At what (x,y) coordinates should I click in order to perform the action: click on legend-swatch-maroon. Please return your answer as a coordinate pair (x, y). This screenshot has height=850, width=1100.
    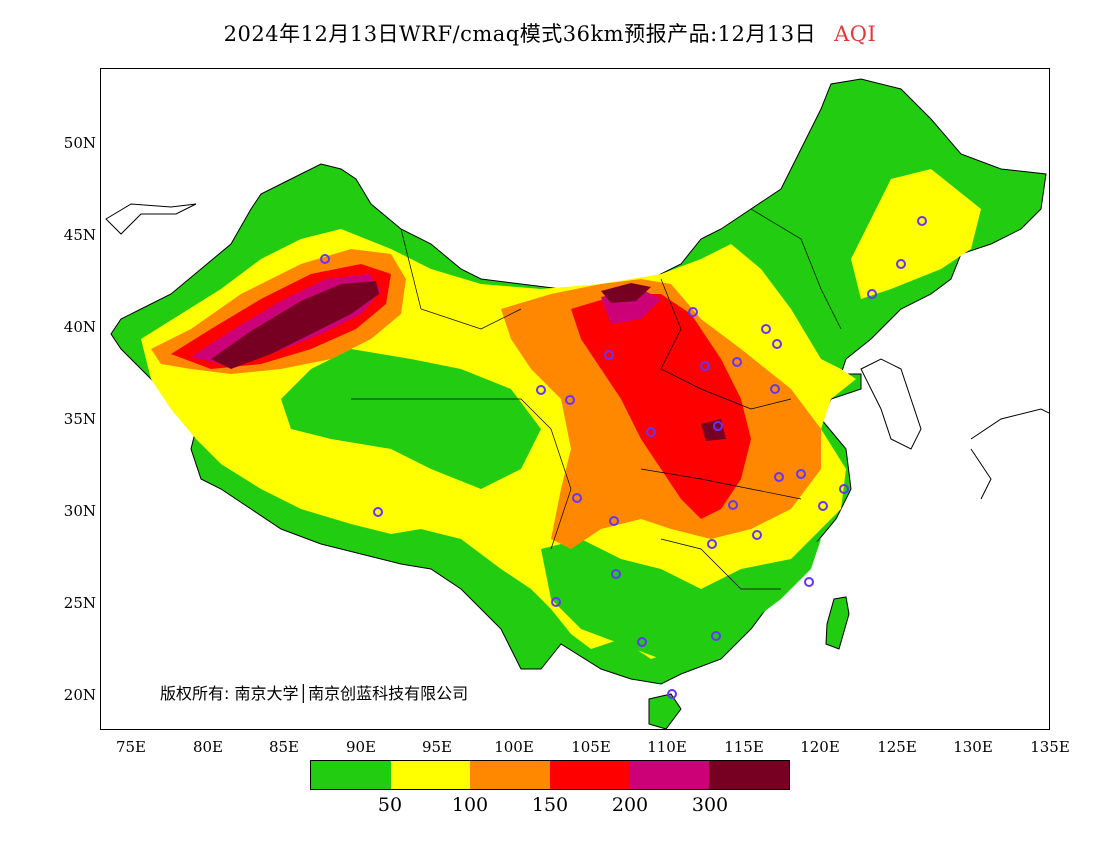
    Looking at the image, I should click on (749, 775).